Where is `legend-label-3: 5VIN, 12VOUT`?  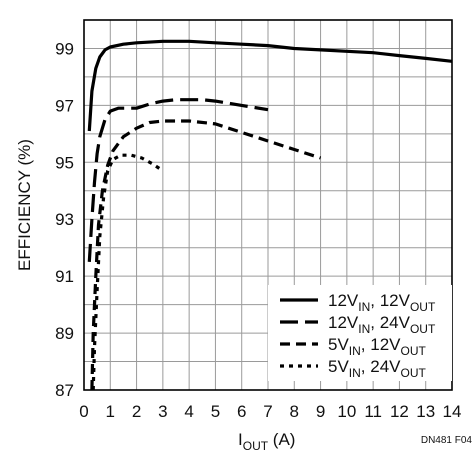
legend-label-3: 5VIN, 12VOUT is located at coordinates (377, 346).